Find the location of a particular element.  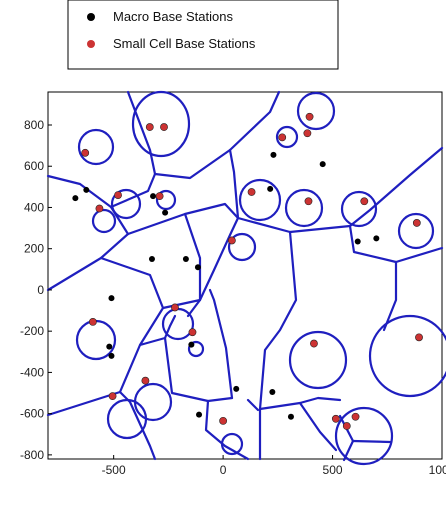

legend-small-cell-label: Small Cell Base Stations is located at coordinates (184, 43).